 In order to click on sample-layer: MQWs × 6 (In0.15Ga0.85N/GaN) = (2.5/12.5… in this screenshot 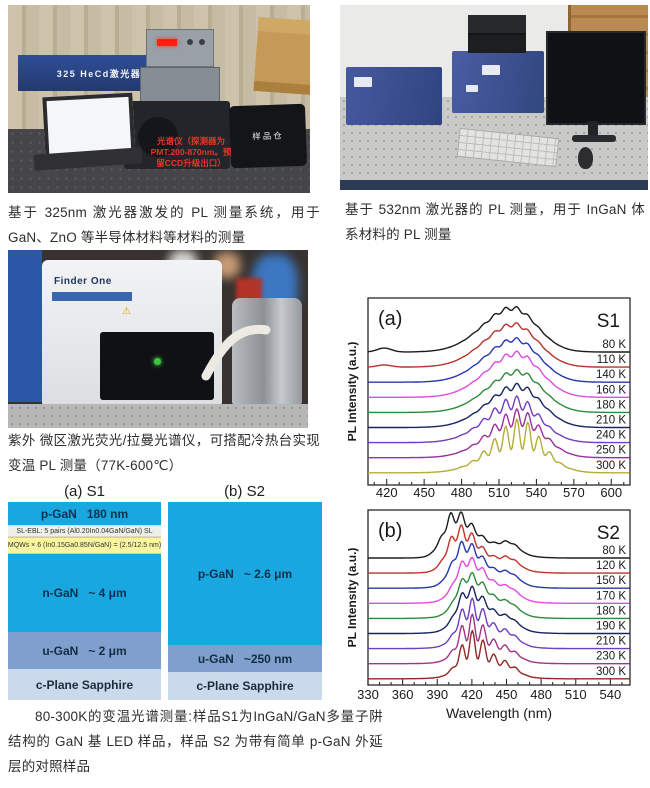, I will do `click(84, 545)`.